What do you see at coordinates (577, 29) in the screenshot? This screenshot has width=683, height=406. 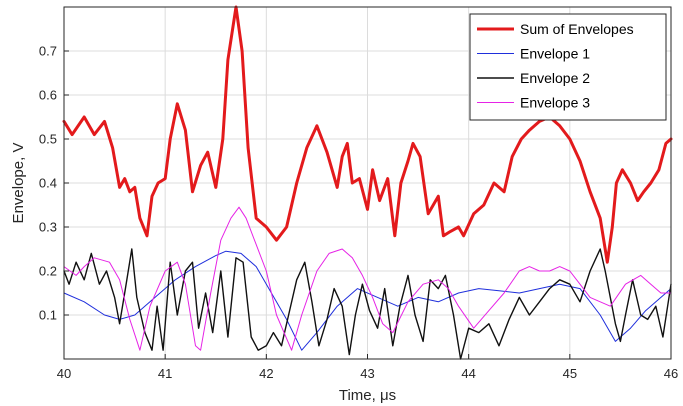 I see `legend-label-1: Sum of Envelopes` at bounding box center [577, 29].